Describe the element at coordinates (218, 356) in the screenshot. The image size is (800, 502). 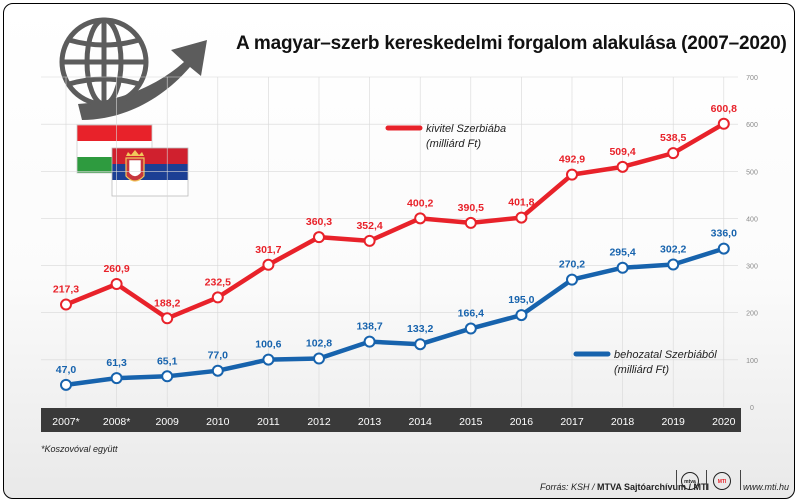
I see `data-label: 77,0` at that location.